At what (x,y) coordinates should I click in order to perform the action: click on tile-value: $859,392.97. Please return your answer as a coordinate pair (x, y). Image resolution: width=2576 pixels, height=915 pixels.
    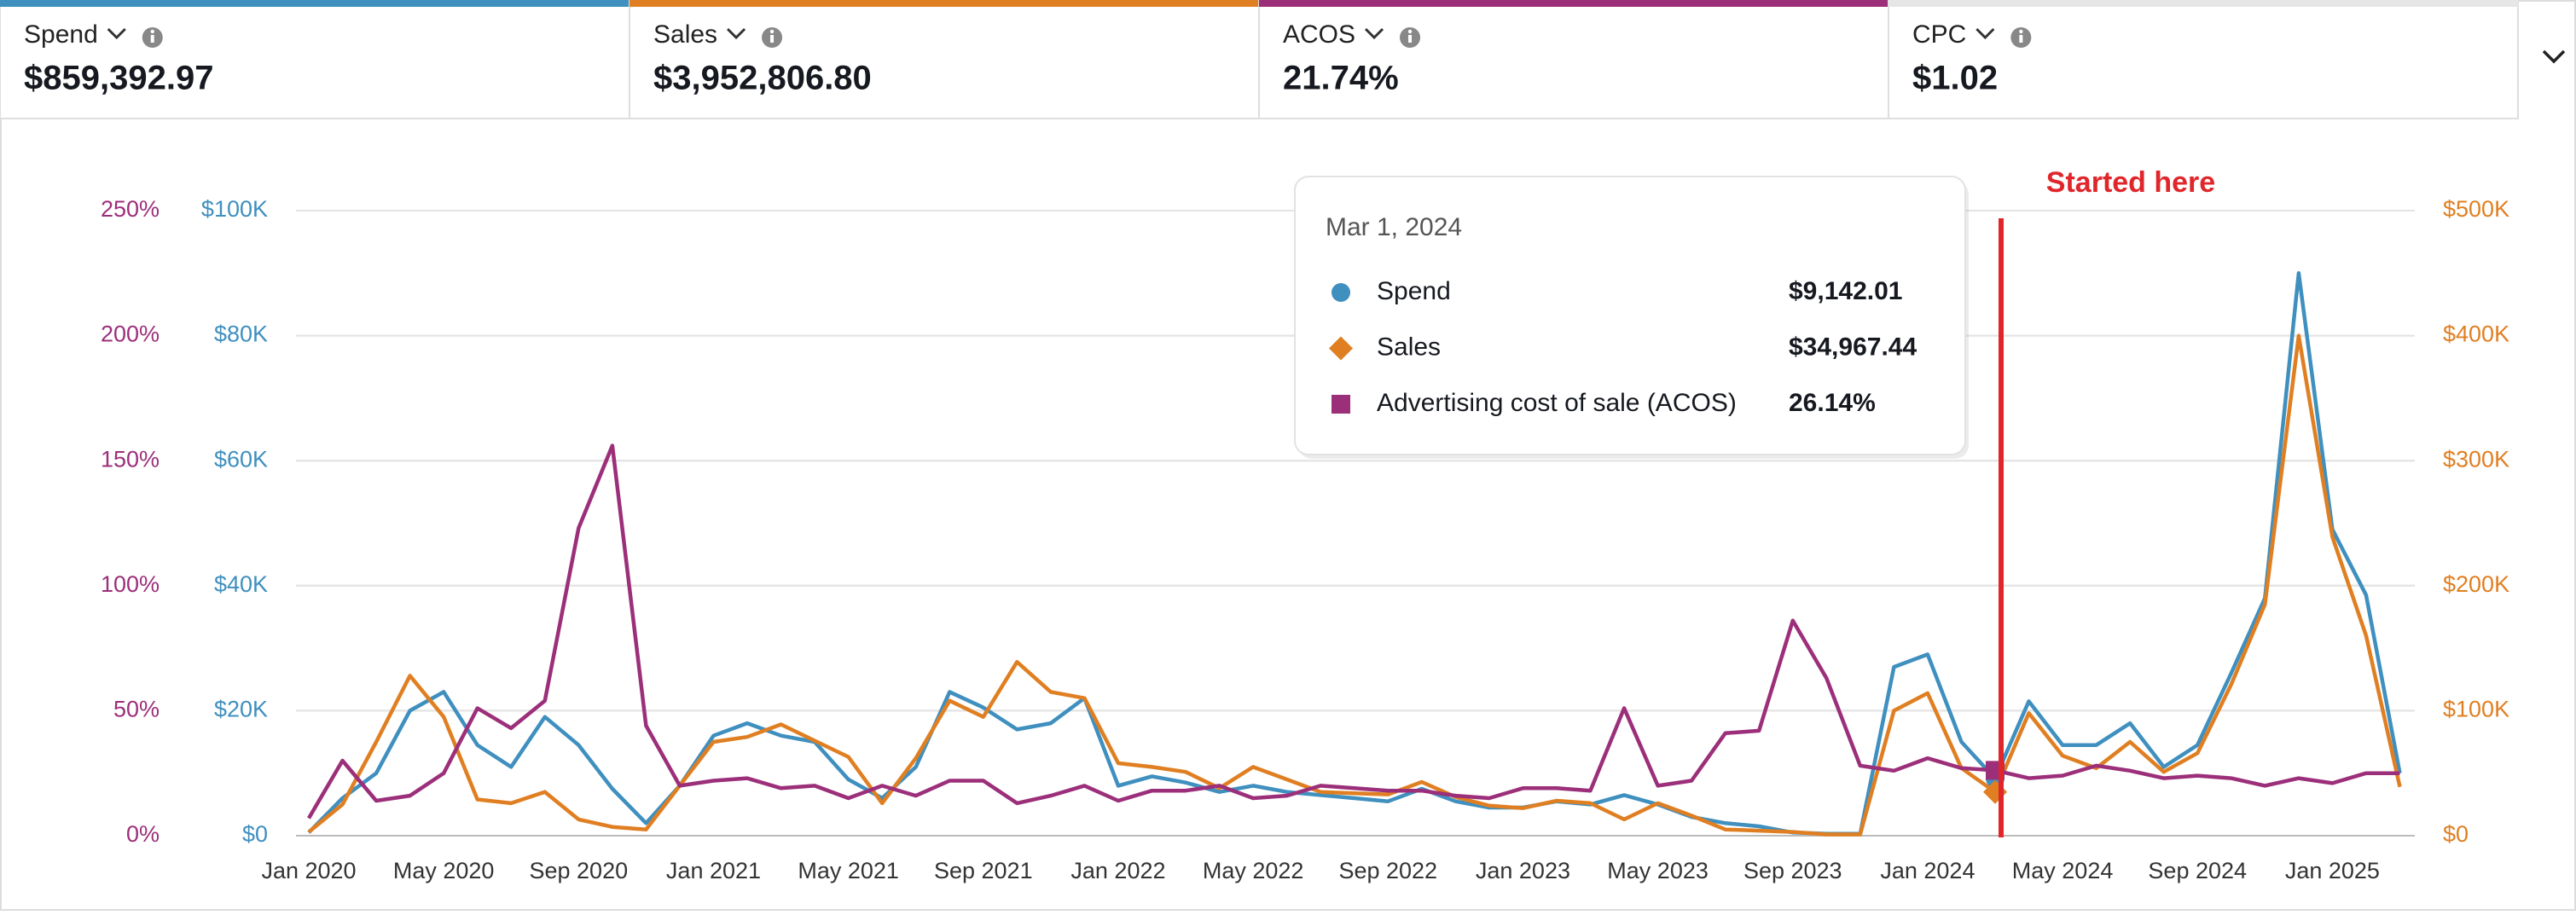
    Looking at the image, I should click on (118, 78).